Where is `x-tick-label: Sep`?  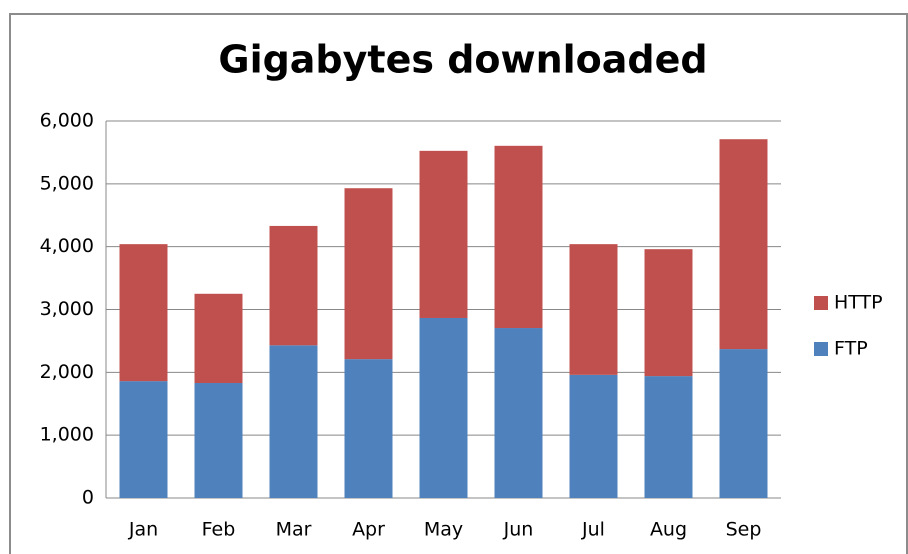
x-tick-label: Sep is located at coordinates (744, 530).